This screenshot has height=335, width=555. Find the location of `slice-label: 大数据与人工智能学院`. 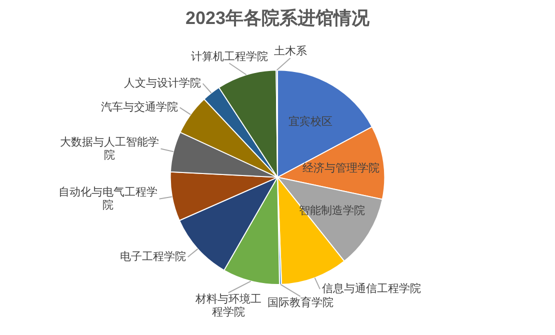

slice-label: 大数据与人工智能学院 is located at coordinates (109, 148).